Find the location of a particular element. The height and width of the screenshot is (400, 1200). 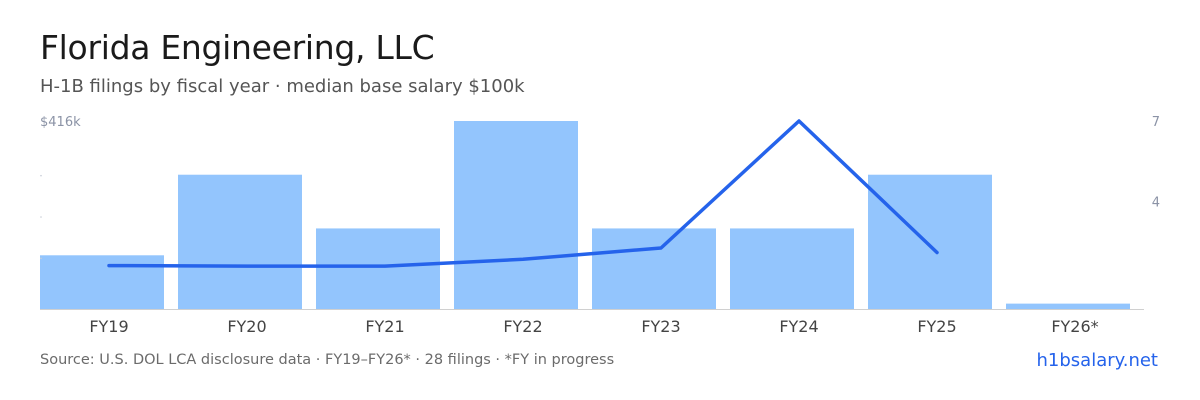

left-axis-top-label: $416k is located at coordinates (60, 122).